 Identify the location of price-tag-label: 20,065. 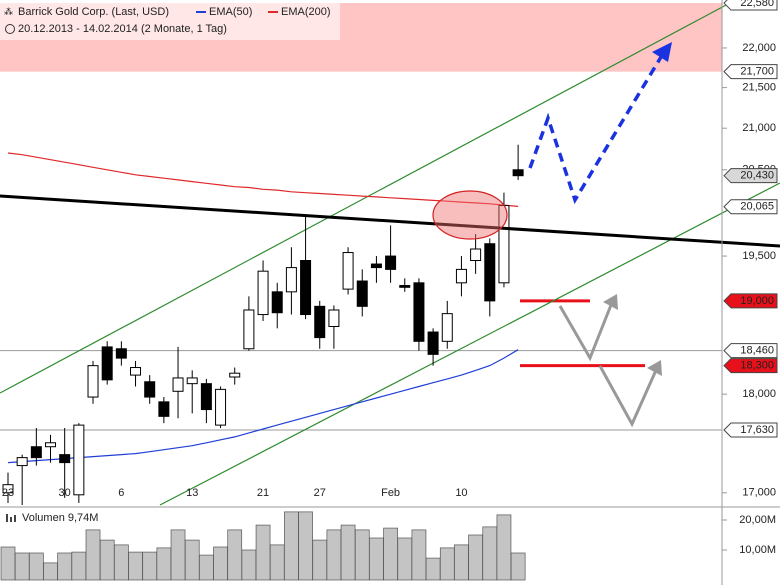
(757, 207).